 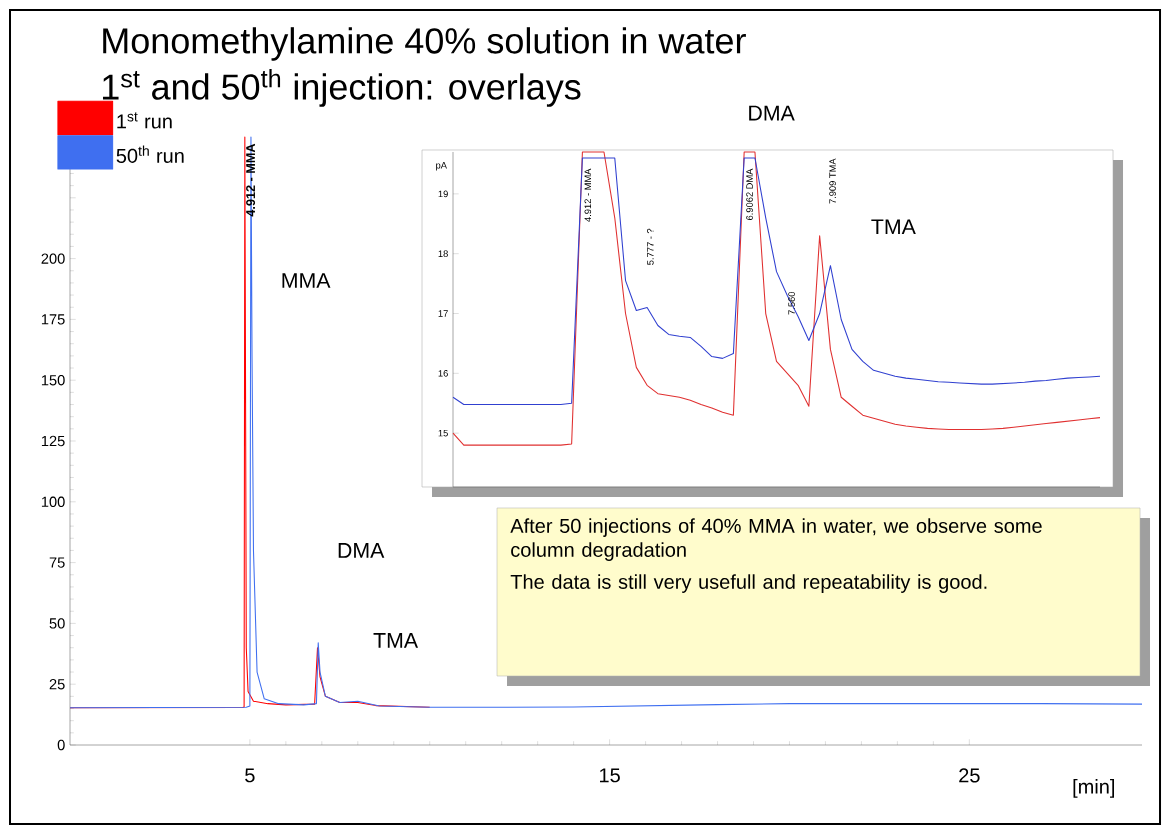 What do you see at coordinates (443, 313) in the screenshot?
I see `y-tick-label: 17` at bounding box center [443, 313].